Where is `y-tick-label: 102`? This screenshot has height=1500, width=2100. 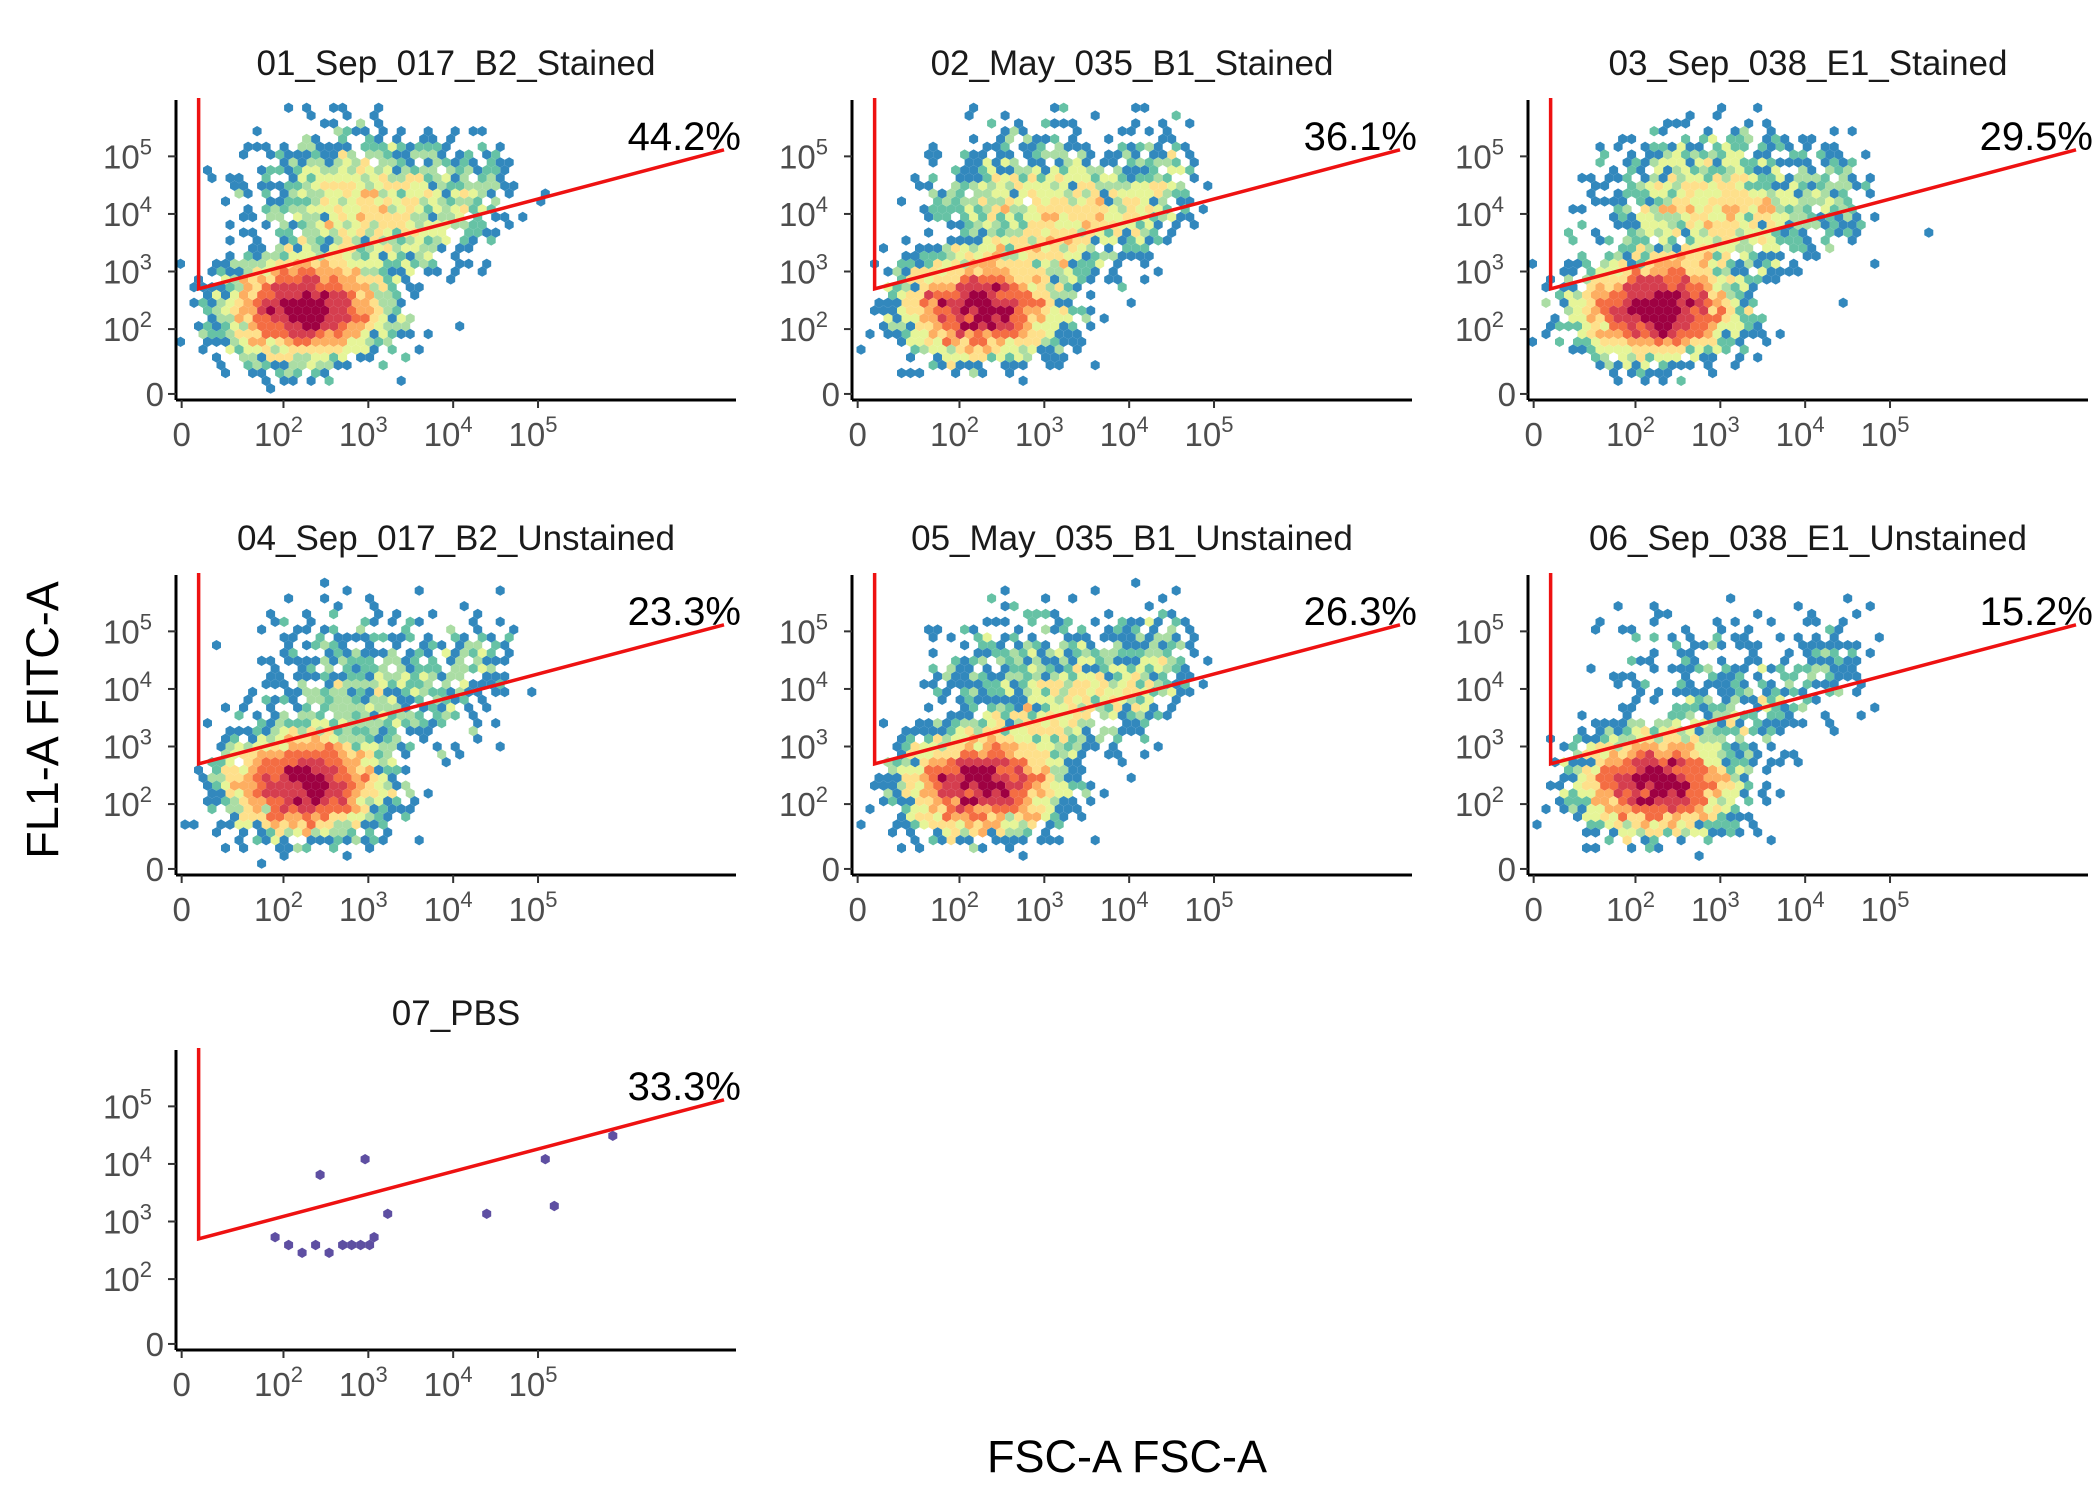 y-tick-label: 102 is located at coordinates (127, 1277).